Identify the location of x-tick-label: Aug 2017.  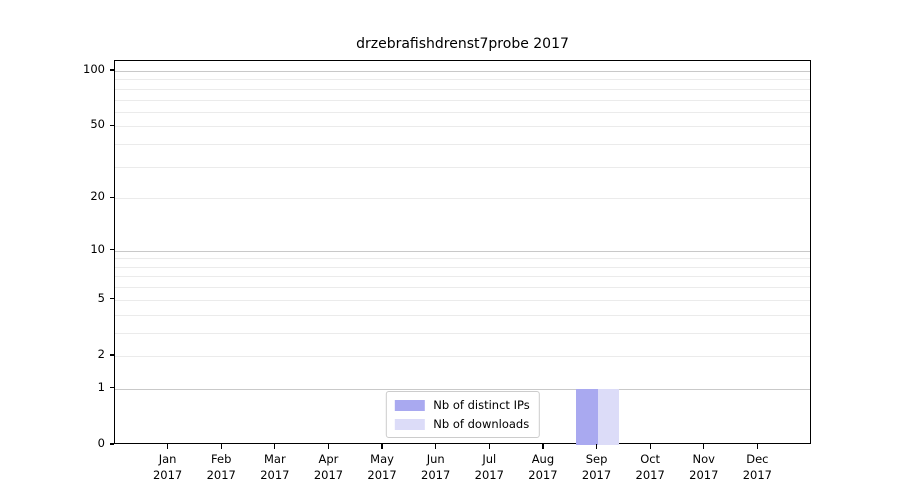
(543, 467).